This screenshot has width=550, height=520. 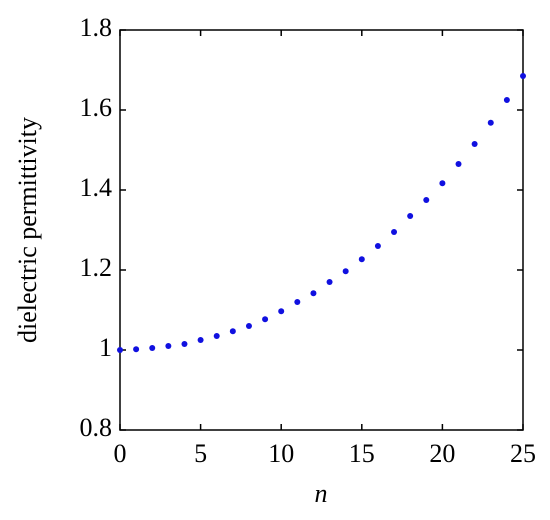 What do you see at coordinates (281, 453) in the screenshot?
I see `x-tick-label: 10` at bounding box center [281, 453].